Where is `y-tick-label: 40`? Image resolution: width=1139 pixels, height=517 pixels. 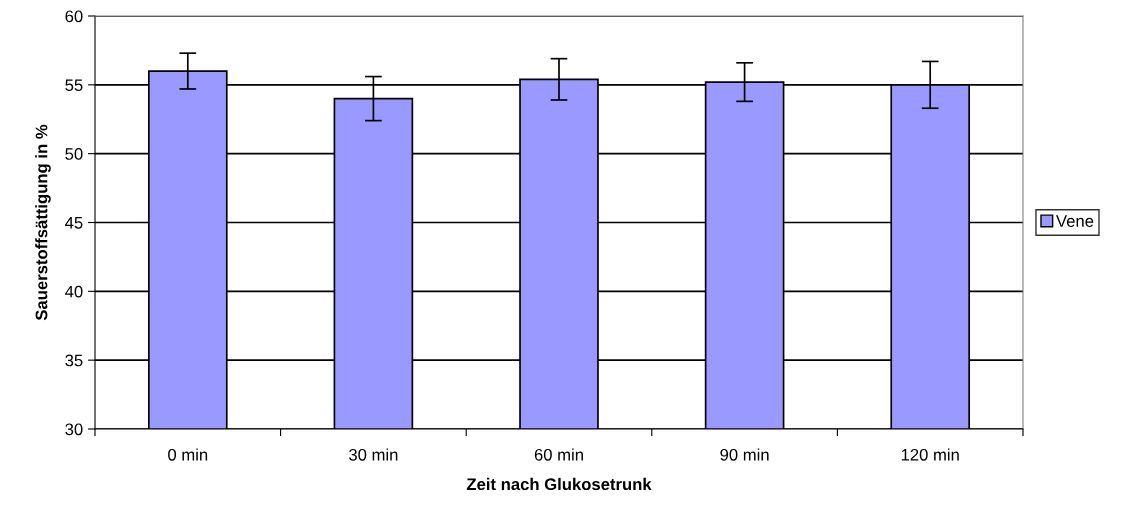 y-tick-label: 40 is located at coordinates (74, 291).